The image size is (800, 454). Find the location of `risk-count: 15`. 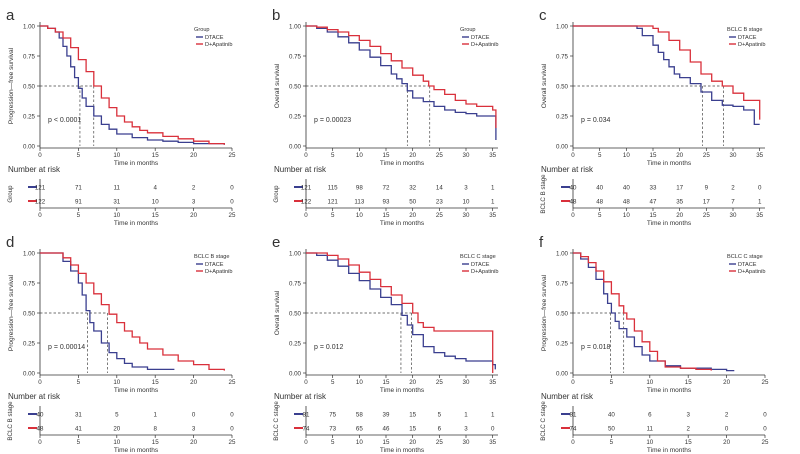

risk-count: 15 is located at coordinates (412, 429).